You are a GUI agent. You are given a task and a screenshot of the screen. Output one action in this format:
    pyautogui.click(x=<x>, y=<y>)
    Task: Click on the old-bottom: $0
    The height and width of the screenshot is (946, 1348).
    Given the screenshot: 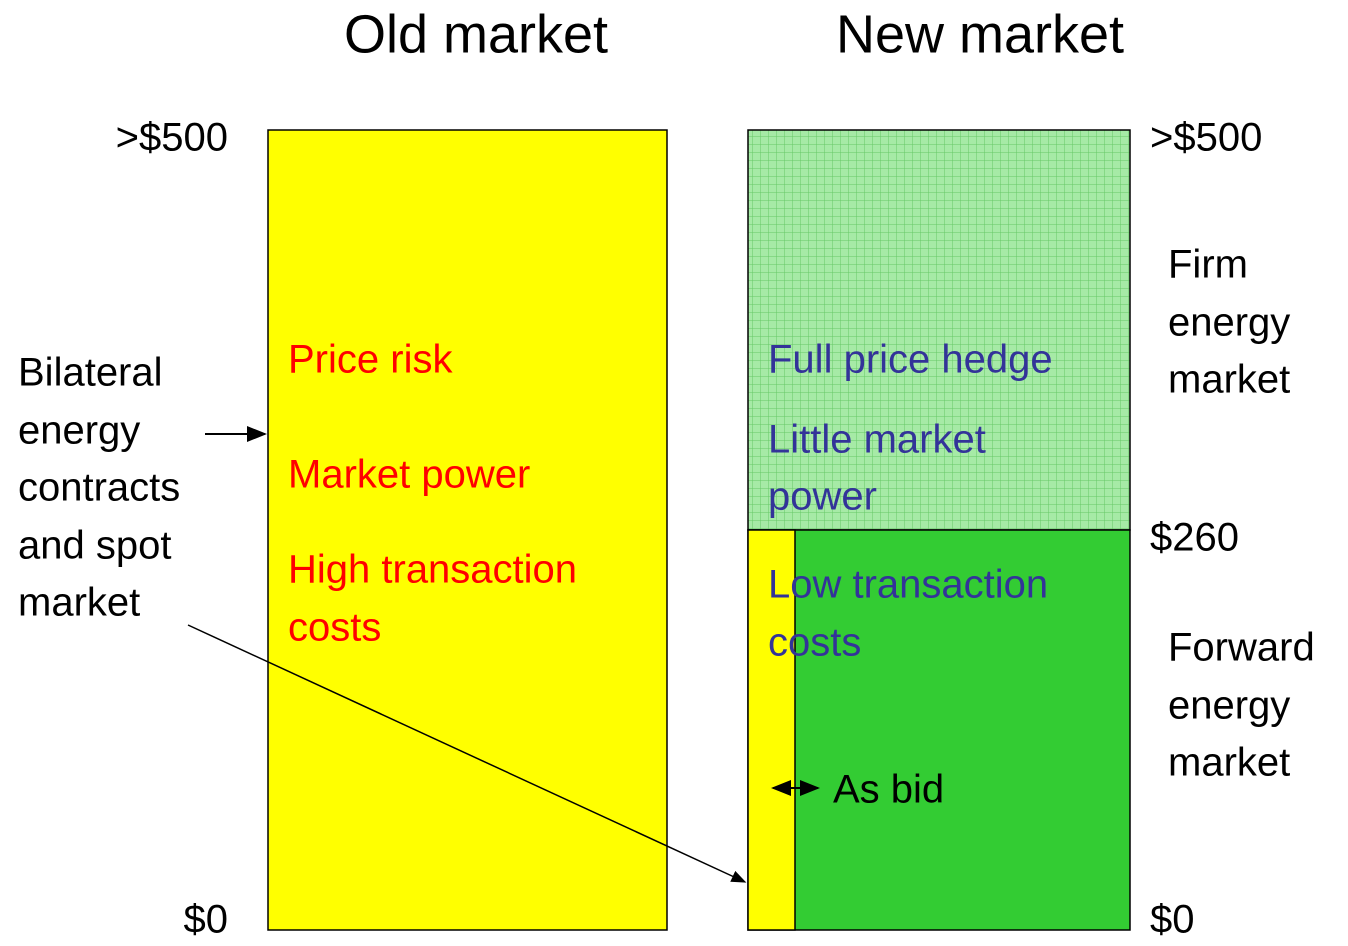 What is the action you would take?
    pyautogui.click(x=206, y=920)
    